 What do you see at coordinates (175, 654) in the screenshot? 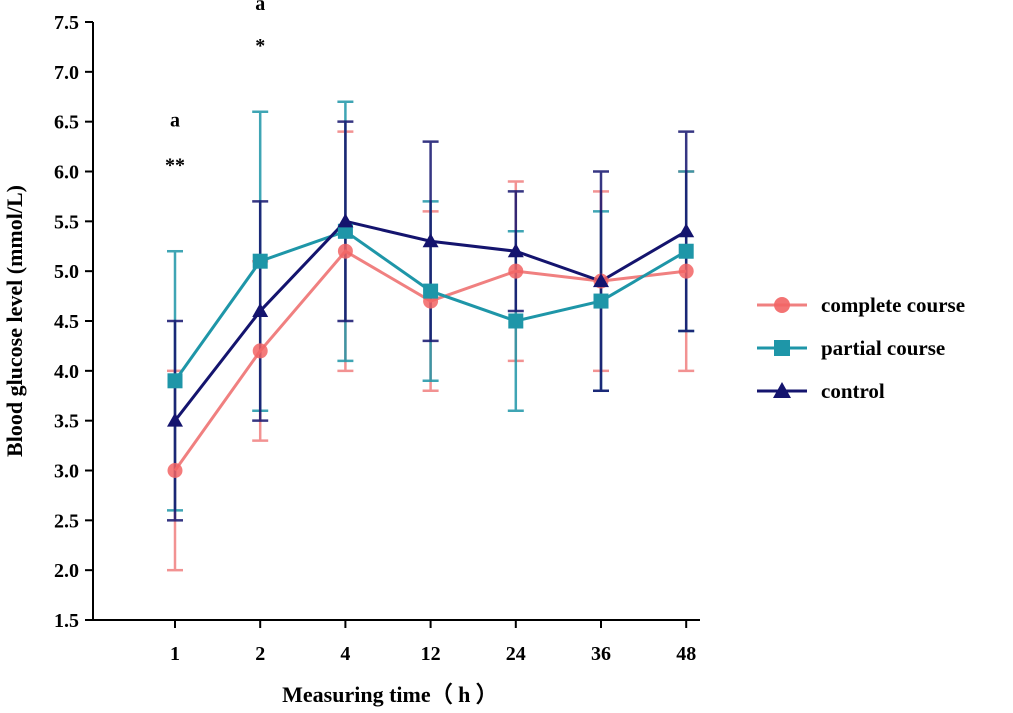
I see `x-tick-label: 1` at bounding box center [175, 654].